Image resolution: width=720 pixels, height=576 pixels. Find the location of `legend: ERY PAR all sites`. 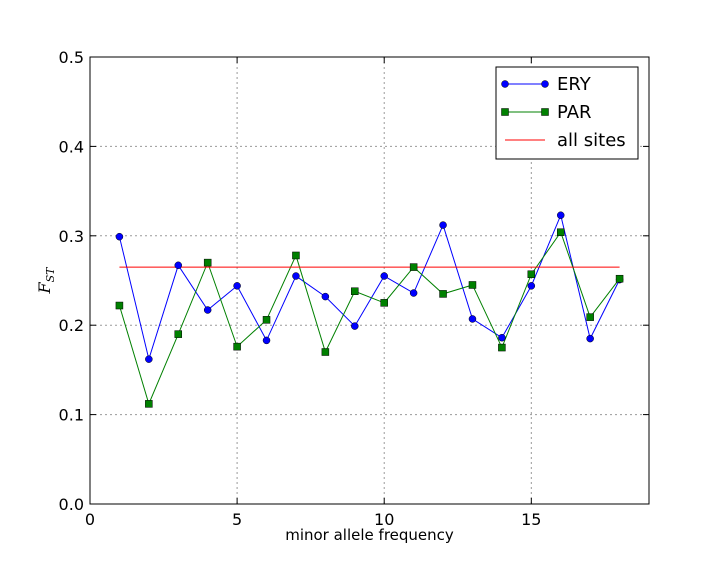

legend: ERY PAR all sites is located at coordinates (567, 113).